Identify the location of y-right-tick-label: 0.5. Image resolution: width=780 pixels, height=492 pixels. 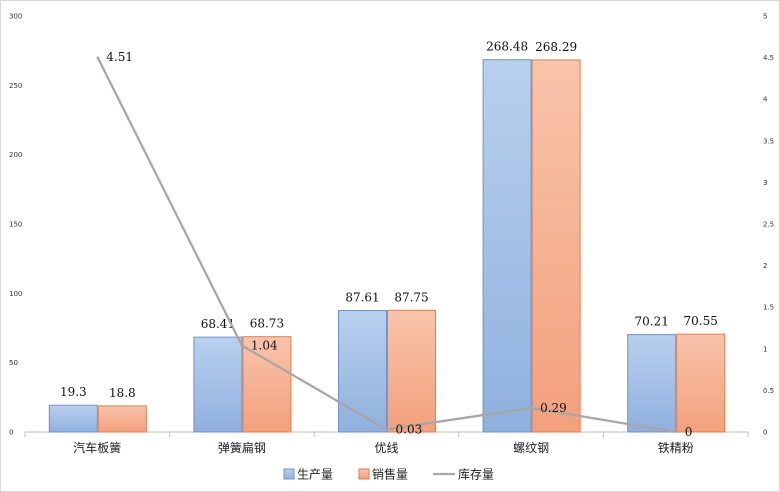
(768, 391).